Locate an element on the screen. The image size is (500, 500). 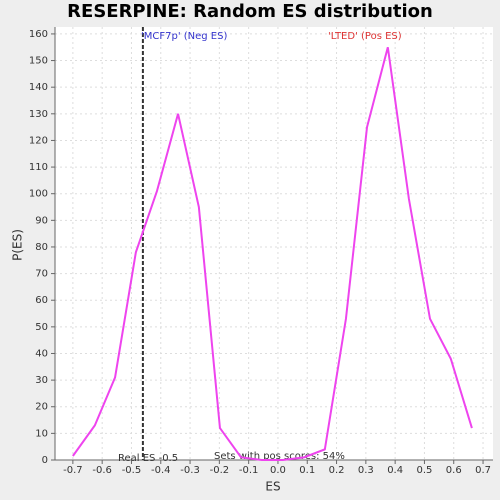
x-tick-label: 0.4 is located at coordinates (395, 470).